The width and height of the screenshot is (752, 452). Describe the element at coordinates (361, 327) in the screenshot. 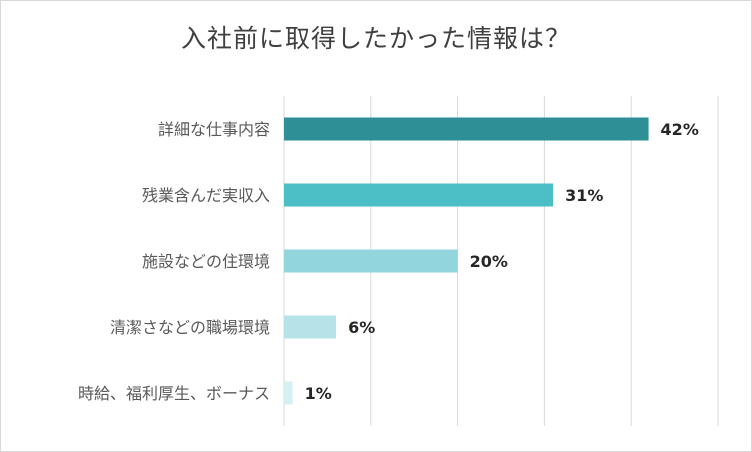

I see `value-label: 6%` at that location.